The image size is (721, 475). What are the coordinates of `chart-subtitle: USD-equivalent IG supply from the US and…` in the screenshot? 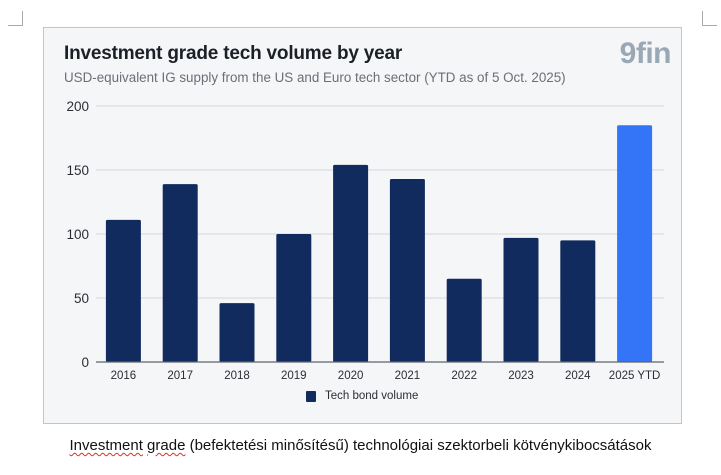 It's located at (315, 77).